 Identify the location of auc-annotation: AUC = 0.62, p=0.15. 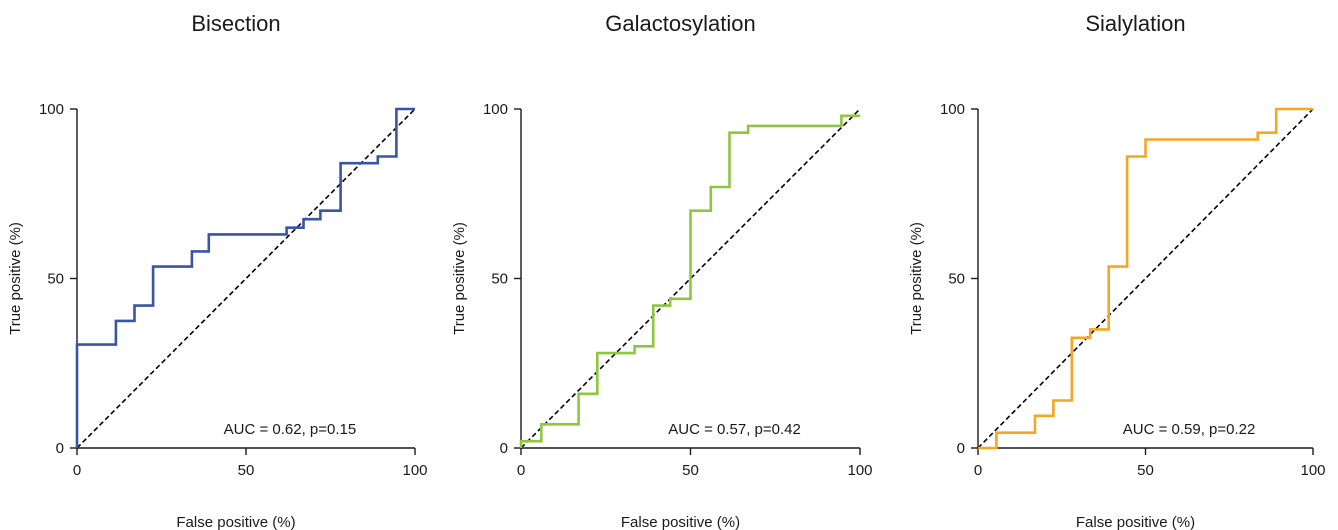
(290, 429).